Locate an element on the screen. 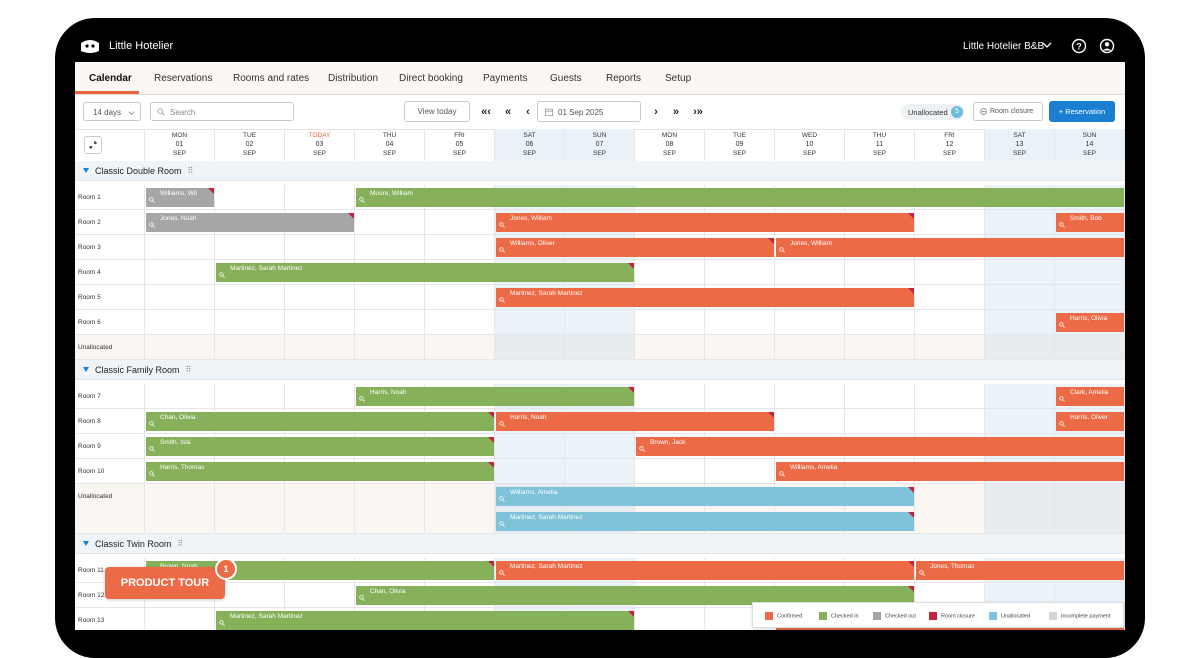 This screenshot has width=1200, height=658. view-today-button: View today is located at coordinates (437, 111).